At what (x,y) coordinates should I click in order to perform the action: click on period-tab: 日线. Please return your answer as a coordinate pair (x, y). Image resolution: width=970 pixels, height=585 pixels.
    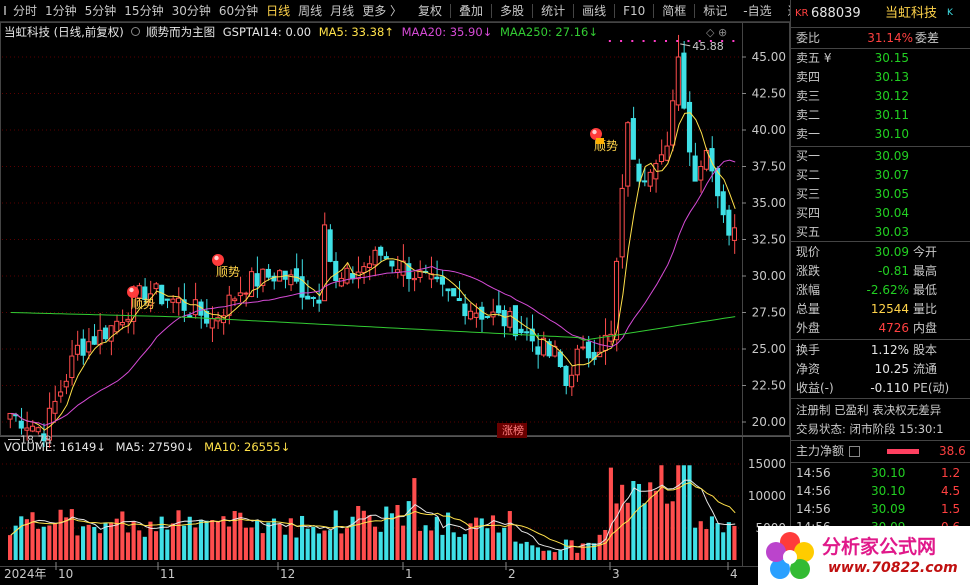
    Looking at the image, I should click on (278, 10).